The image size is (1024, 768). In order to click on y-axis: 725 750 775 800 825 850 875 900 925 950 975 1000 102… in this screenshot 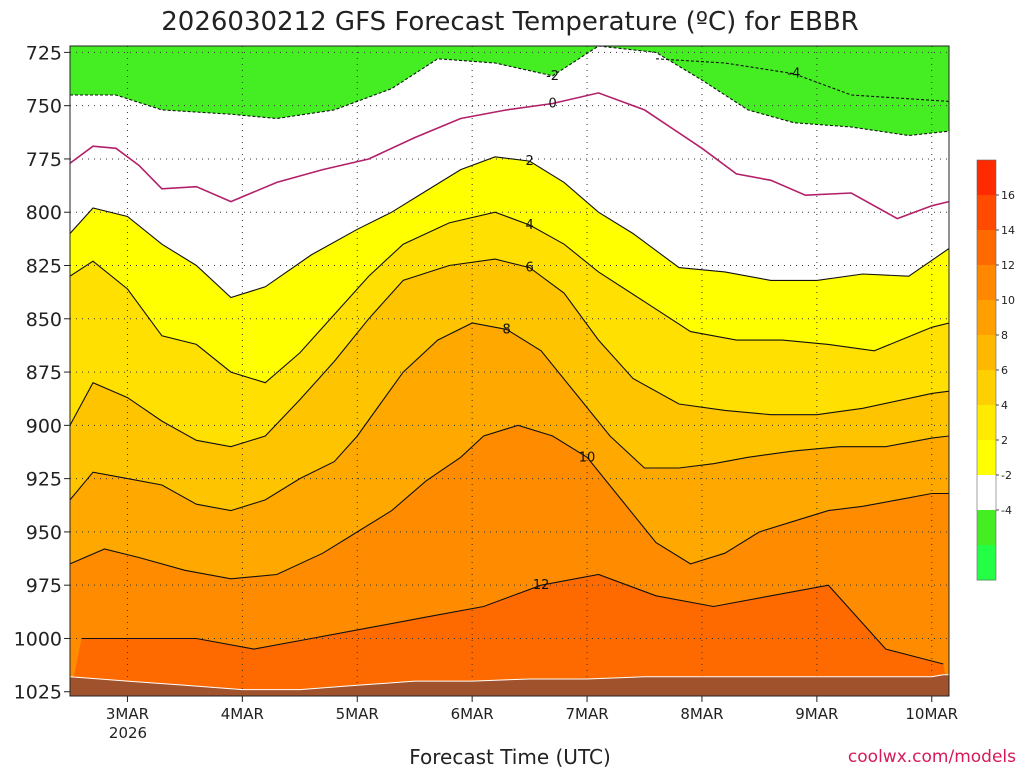, I will do `click(42, 373)`.